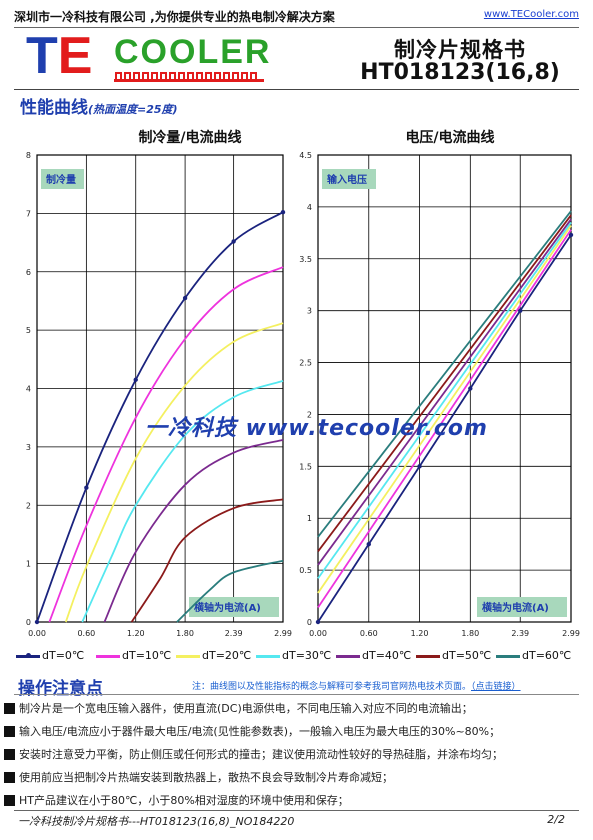  What do you see at coordinates (133, 109) in the screenshot?
I see `performance-condition: (热面温度=25度)` at bounding box center [133, 109].